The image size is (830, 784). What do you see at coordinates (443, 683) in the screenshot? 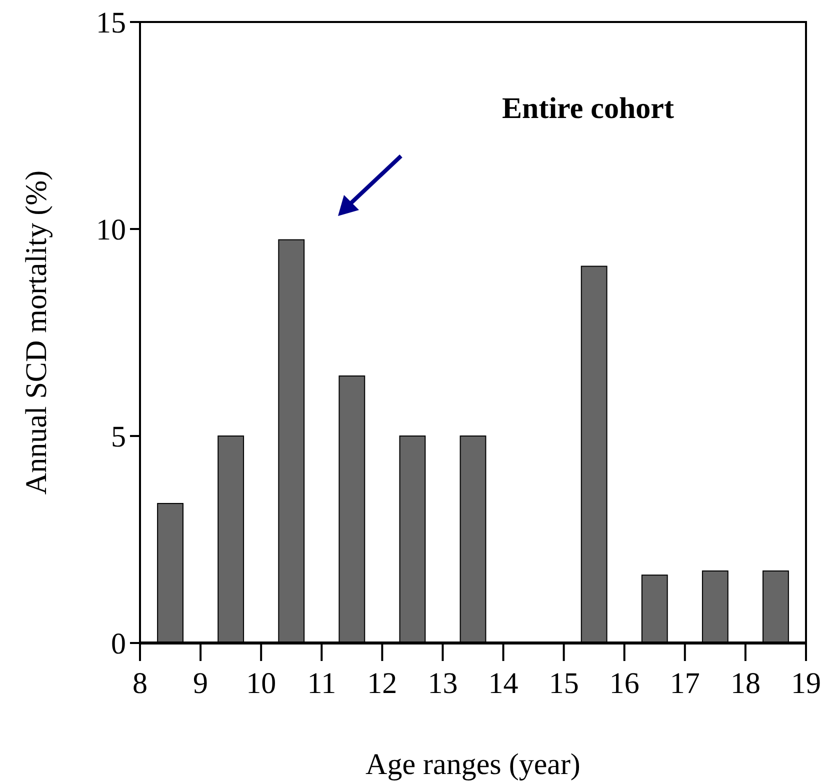
I see `x-tick-label: 13` at bounding box center [443, 683].